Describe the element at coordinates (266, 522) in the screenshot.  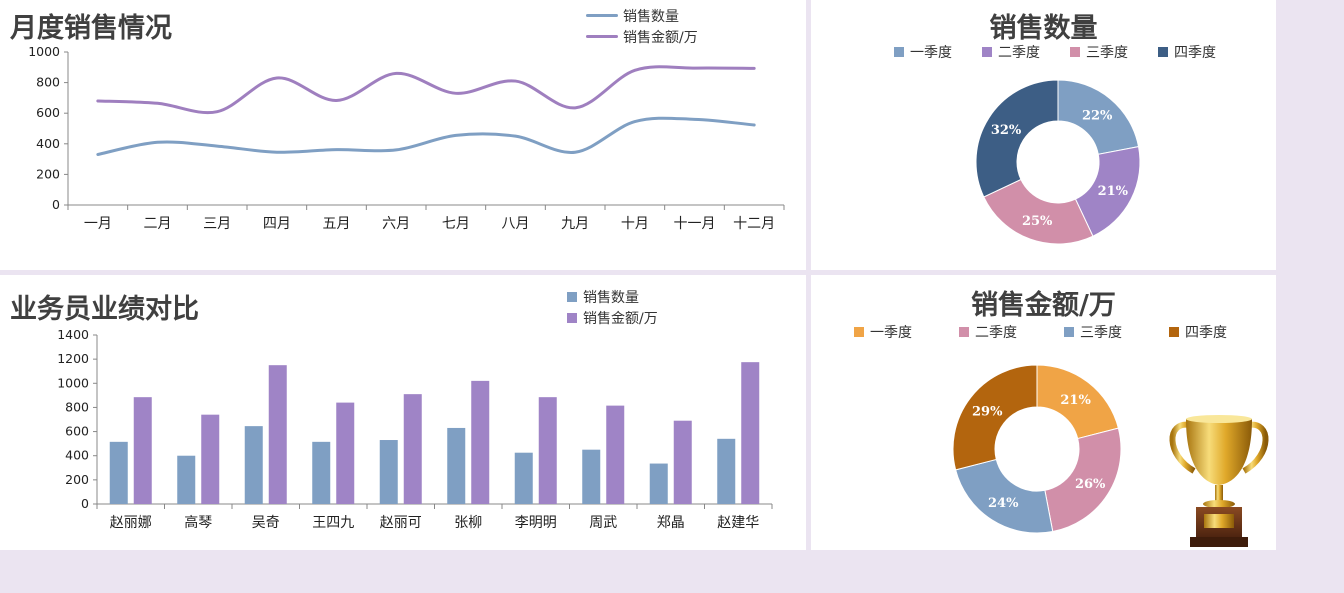
I see `x-tick-label: 吴奇` at that location.